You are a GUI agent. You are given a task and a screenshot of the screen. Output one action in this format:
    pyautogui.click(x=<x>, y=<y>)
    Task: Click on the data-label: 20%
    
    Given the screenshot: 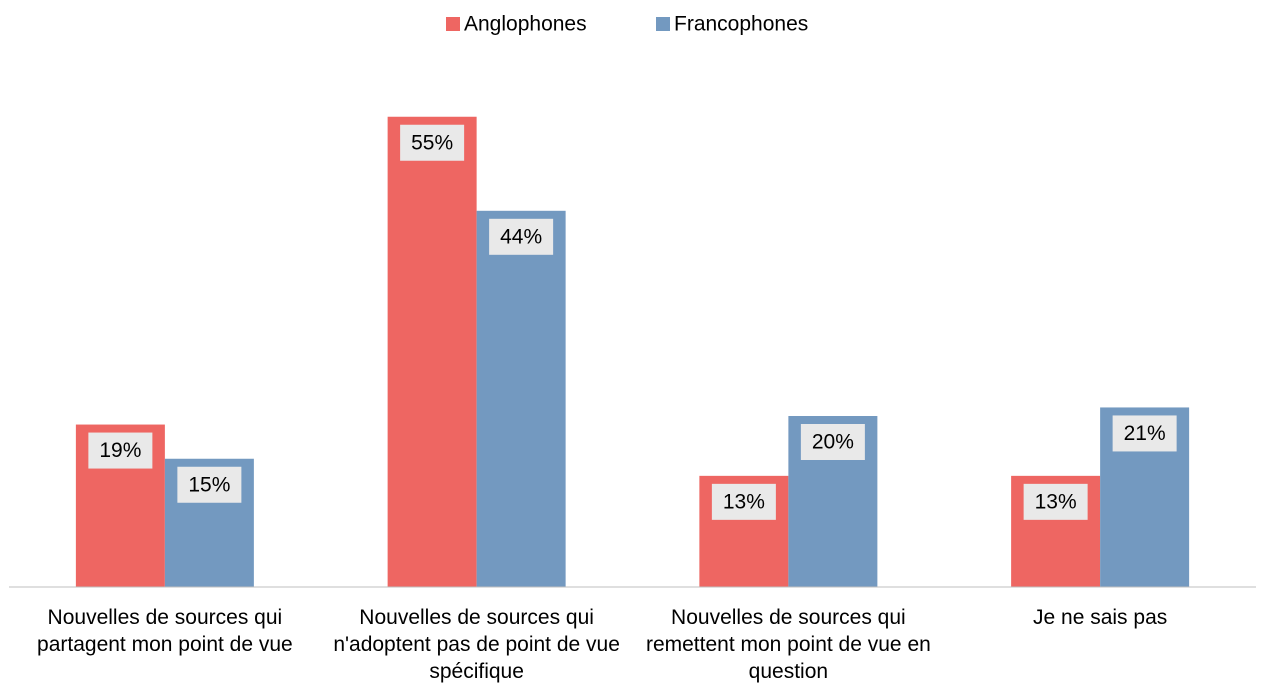 What is the action you would take?
    pyautogui.click(x=833, y=442)
    